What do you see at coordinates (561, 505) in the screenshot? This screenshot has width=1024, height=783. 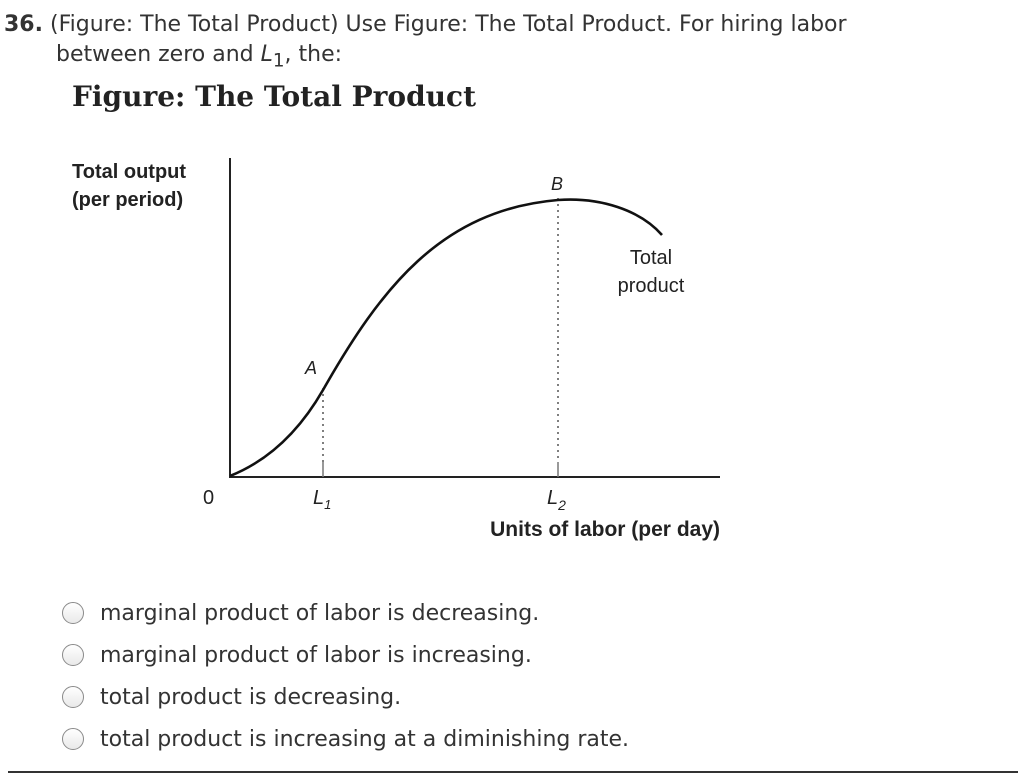 I see `tick-l2-subscript: 2` at bounding box center [561, 505].